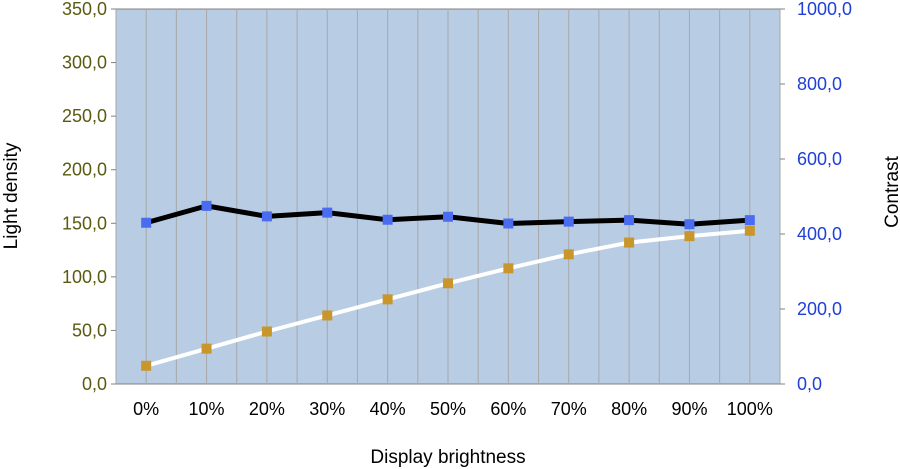 This screenshot has height=469, width=900. I want to click on x-axis-ticks: 0% 10% 20% 30% 40% 50% 60% 70% 80% 90% 100%, so click(453, 409).